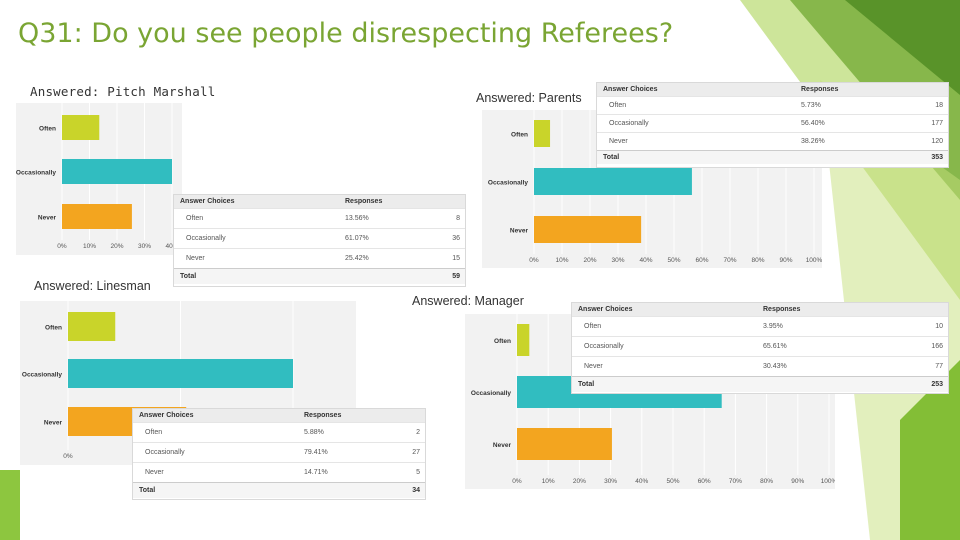 This screenshot has width=960, height=540. Describe the element at coordinates (279, 490) in the screenshot. I see `table-total-row: Total 34` at that location.